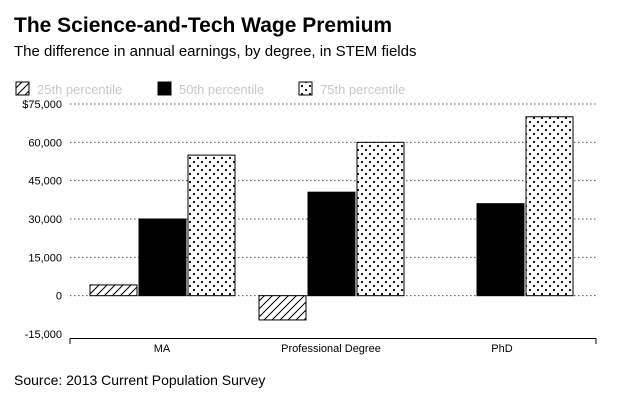 This screenshot has height=400, width=630. Describe the element at coordinates (305, 88) in the screenshot. I see `legend-swatch-dots` at that location.